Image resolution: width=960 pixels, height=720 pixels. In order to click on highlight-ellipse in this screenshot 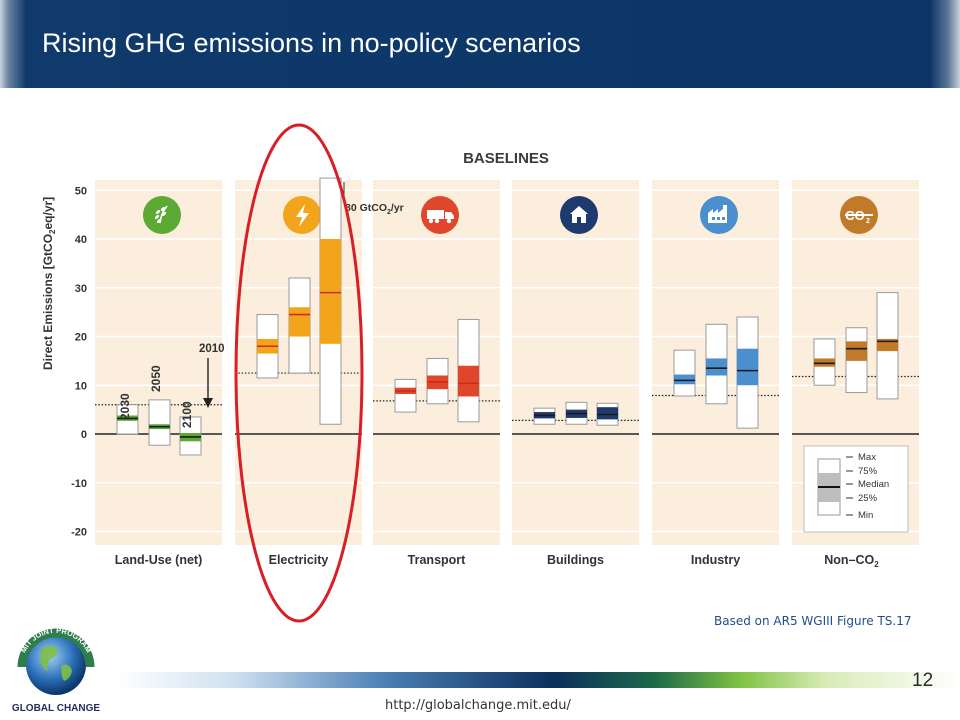, I will do `click(299, 373)`.